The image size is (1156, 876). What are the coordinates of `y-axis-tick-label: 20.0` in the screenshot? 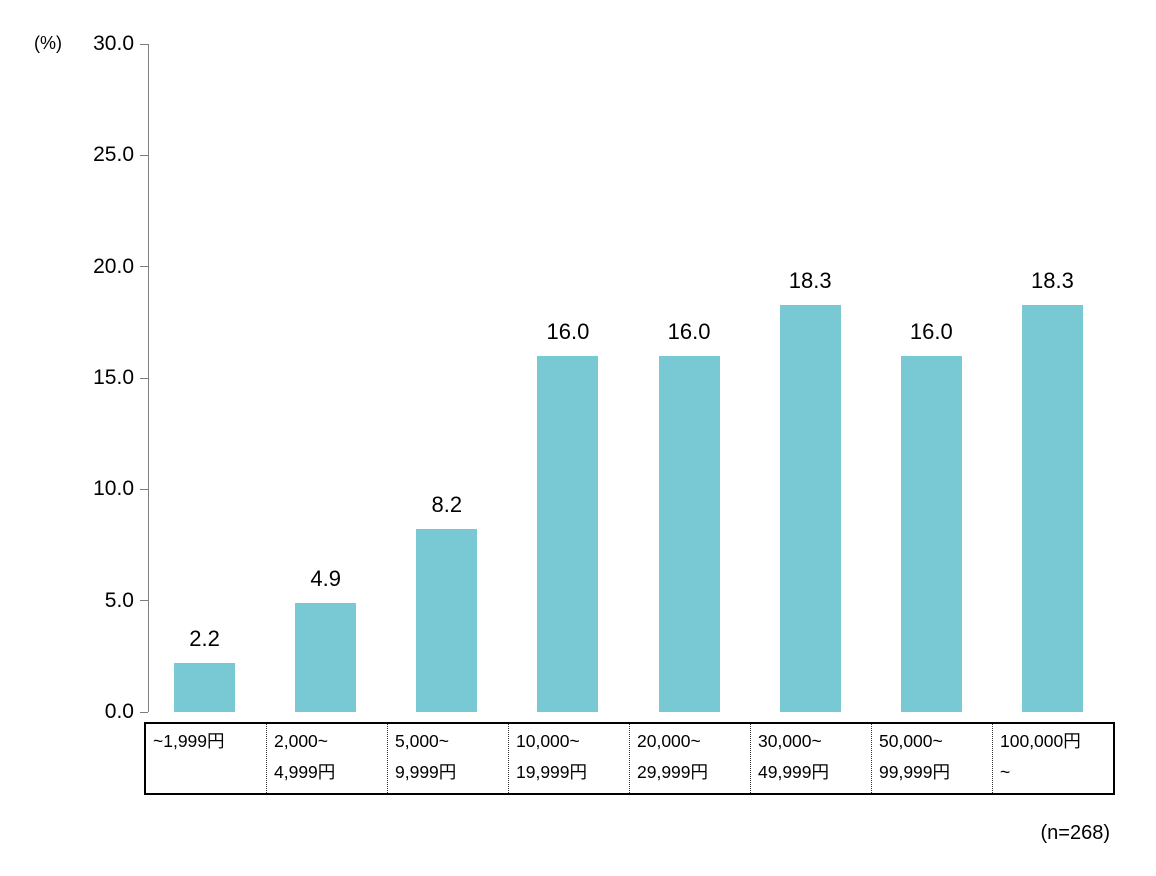 It's located at (113, 266).